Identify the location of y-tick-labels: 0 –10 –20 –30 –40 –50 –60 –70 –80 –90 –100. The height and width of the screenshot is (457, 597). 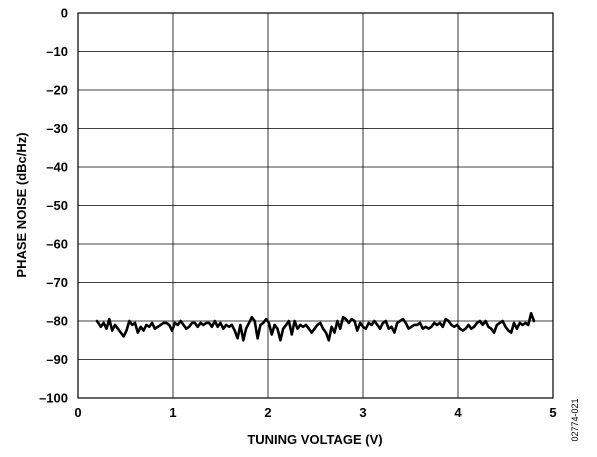
(53, 206).